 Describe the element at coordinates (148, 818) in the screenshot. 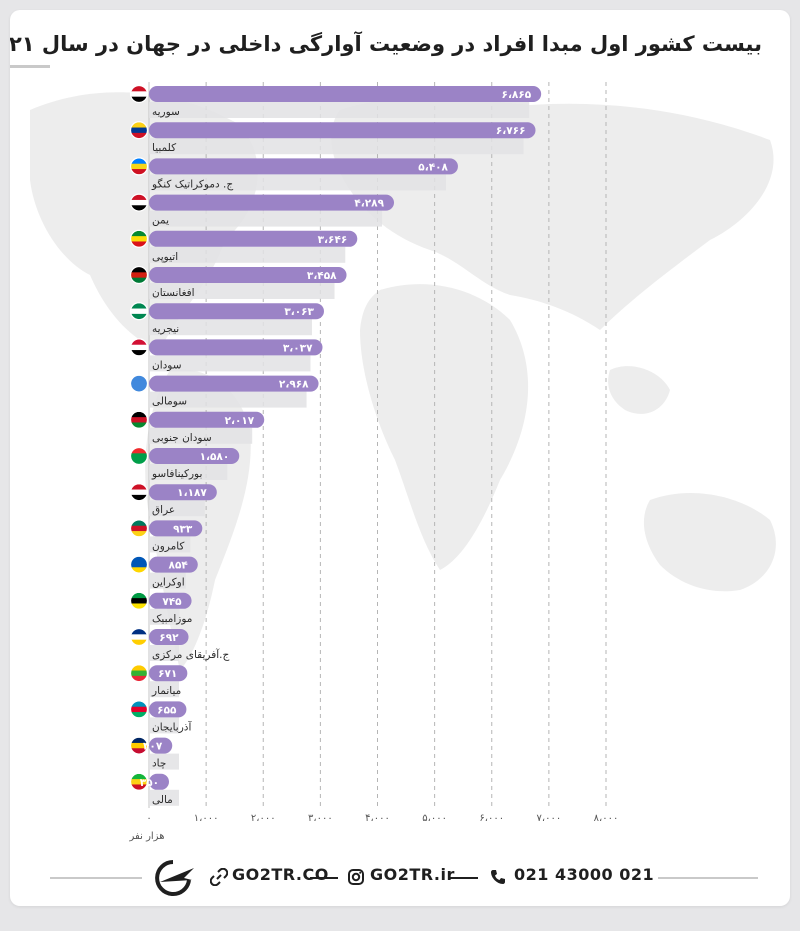

I see `x-tick-label: ۰` at that location.